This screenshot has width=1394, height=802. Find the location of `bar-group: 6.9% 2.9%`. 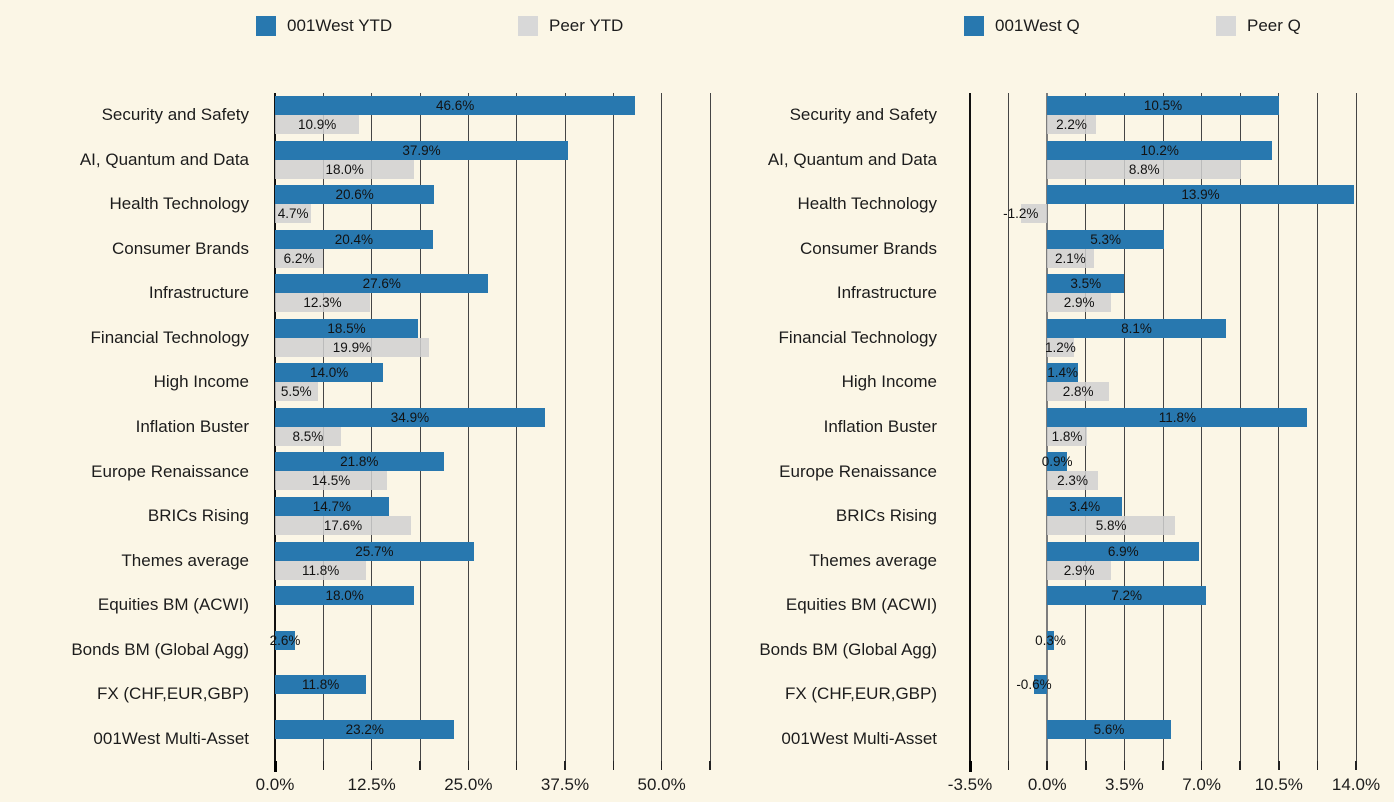

bar-group: 6.9% 2.9% is located at coordinates (1163, 560).